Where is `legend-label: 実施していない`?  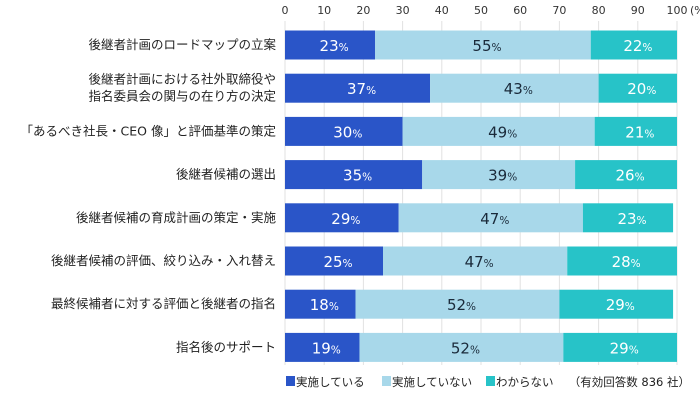
legend-label: 実施していない is located at coordinates (432, 382).